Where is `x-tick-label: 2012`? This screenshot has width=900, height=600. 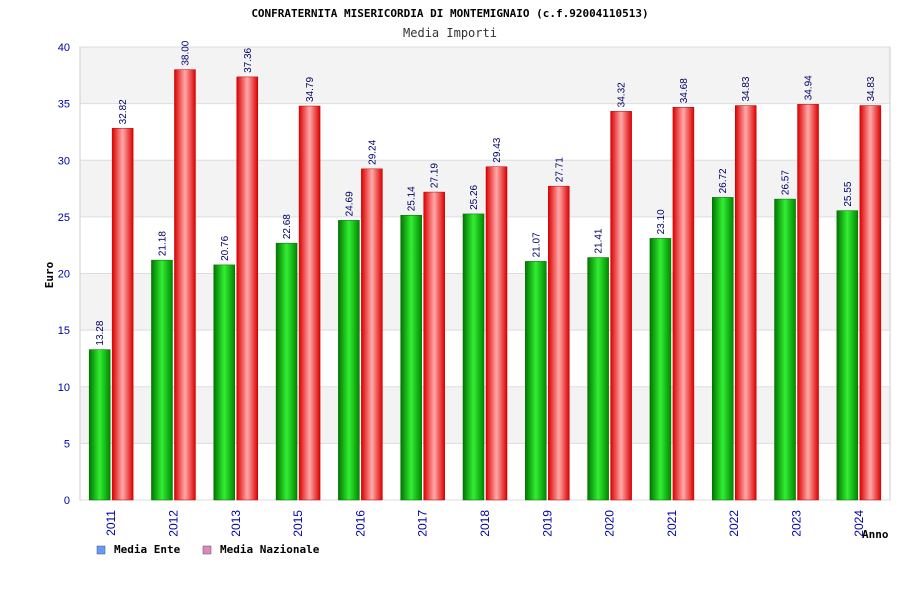 x-tick-label: 2012 is located at coordinates (173, 523).